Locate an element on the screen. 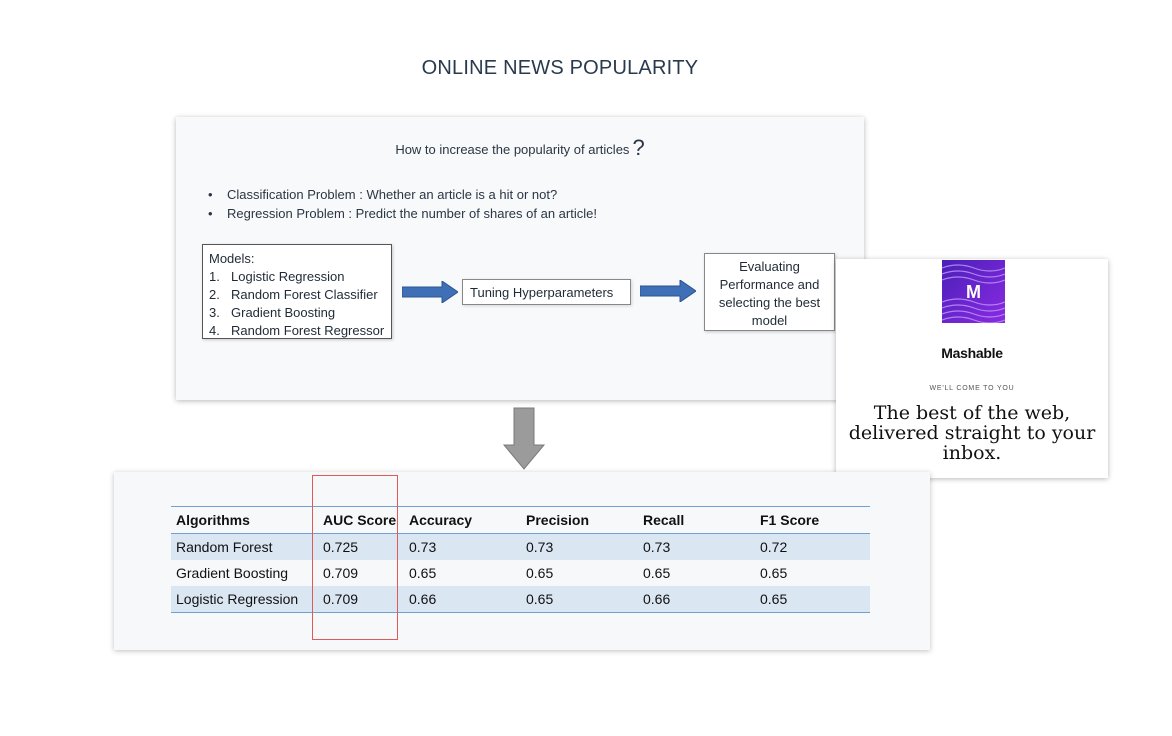 The image size is (1172, 736). model-name: Logistic Regression is located at coordinates (288, 276).